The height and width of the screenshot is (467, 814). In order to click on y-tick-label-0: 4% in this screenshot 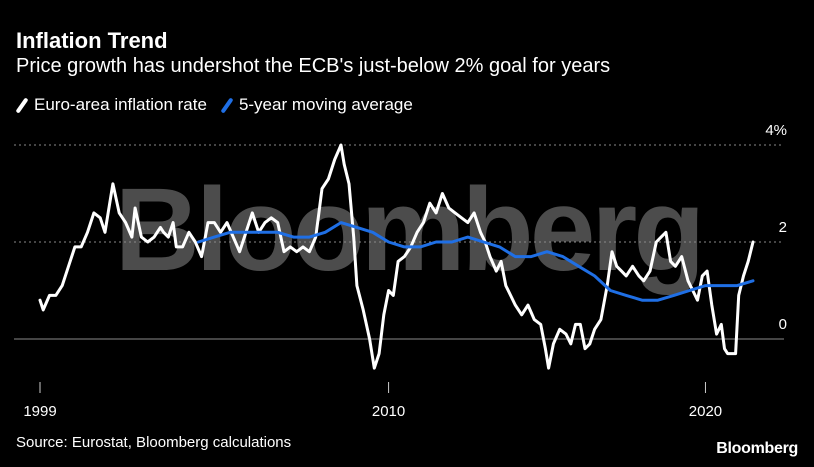, I will do `click(776, 130)`.